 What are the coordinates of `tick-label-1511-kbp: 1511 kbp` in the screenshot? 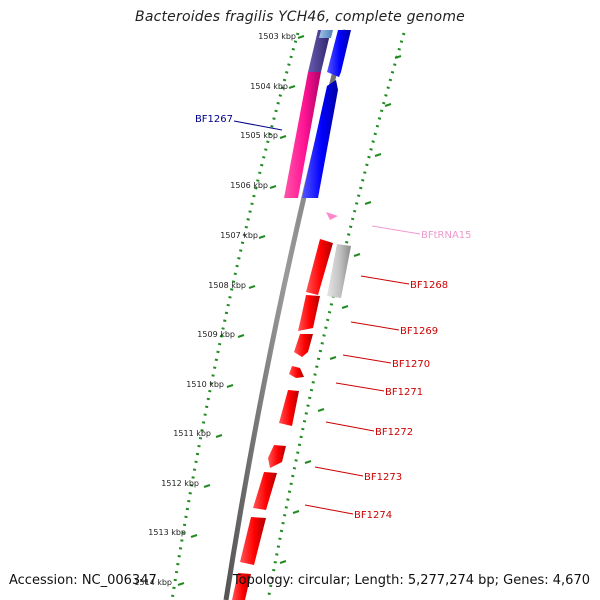 It's located at (192, 433).